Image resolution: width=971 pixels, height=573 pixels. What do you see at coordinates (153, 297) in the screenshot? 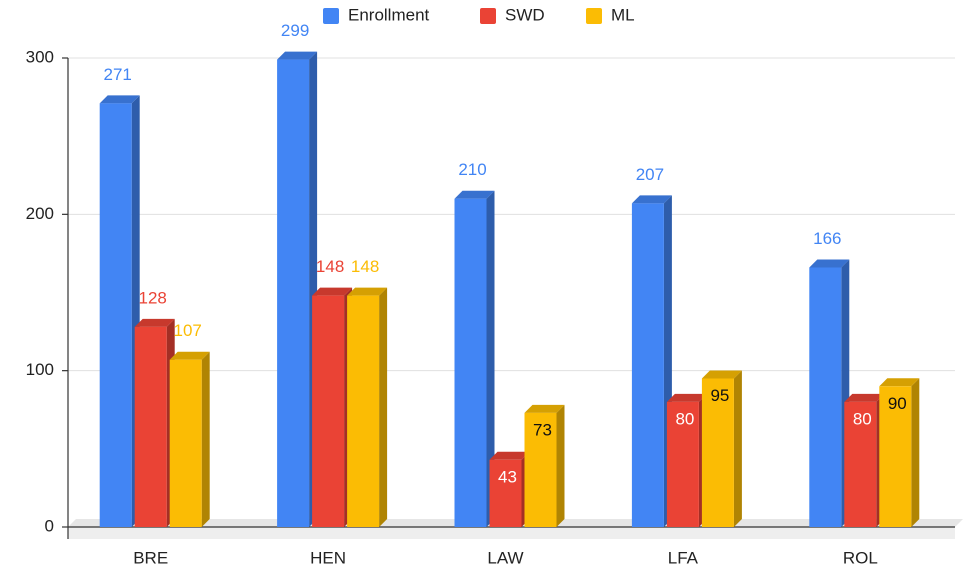
I see `data-label: 128` at bounding box center [153, 297].